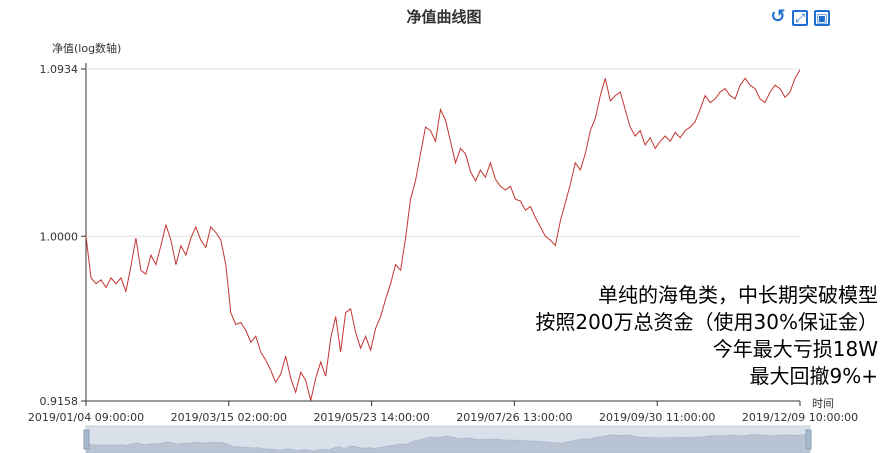  Describe the element at coordinates (514, 417) in the screenshot. I see `x-tick-label: 2019/07/26 13:00:00` at that location.